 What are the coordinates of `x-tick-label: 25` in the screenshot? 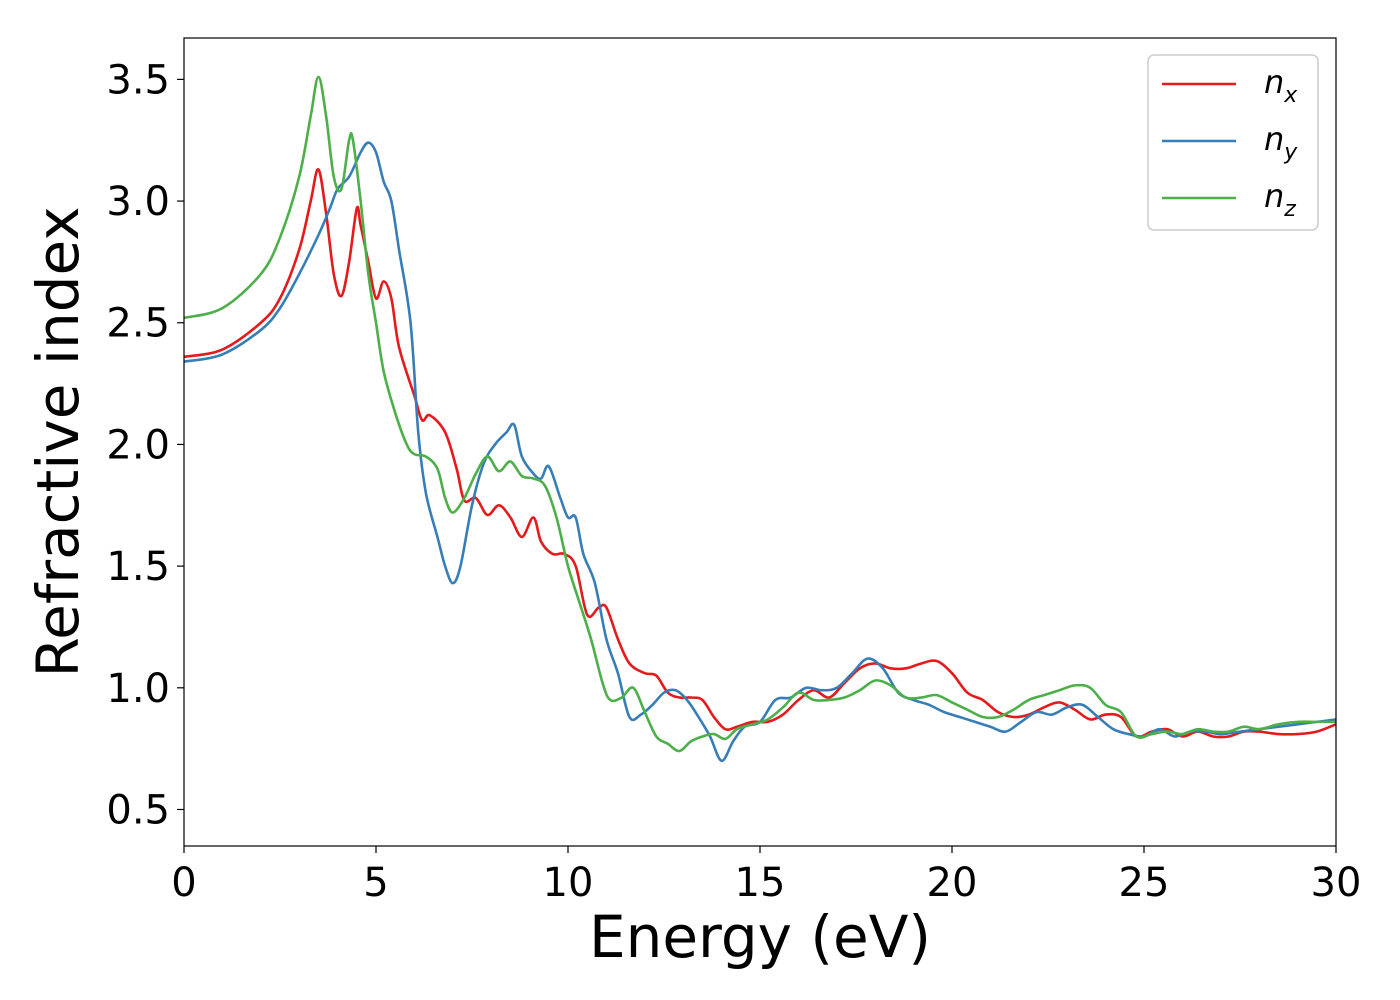 It's located at (1144, 883).